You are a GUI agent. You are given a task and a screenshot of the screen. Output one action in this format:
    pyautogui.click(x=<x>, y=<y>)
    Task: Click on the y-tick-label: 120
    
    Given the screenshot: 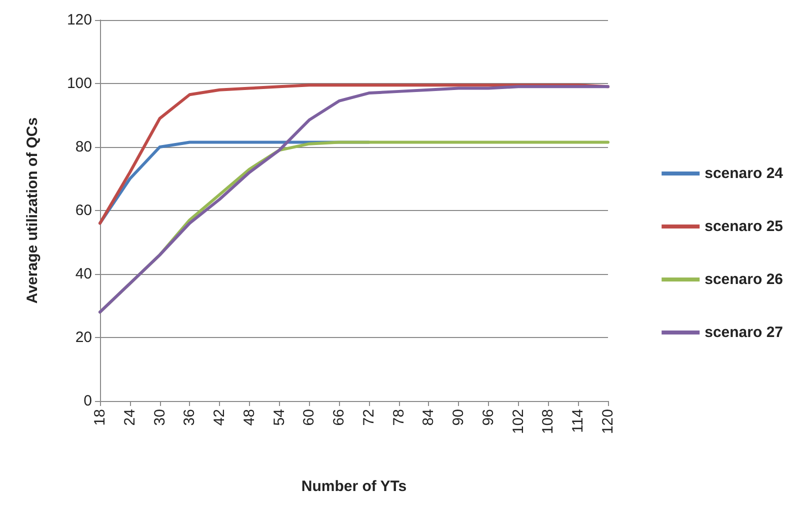 What is the action you would take?
    pyautogui.click(x=79, y=20)
    